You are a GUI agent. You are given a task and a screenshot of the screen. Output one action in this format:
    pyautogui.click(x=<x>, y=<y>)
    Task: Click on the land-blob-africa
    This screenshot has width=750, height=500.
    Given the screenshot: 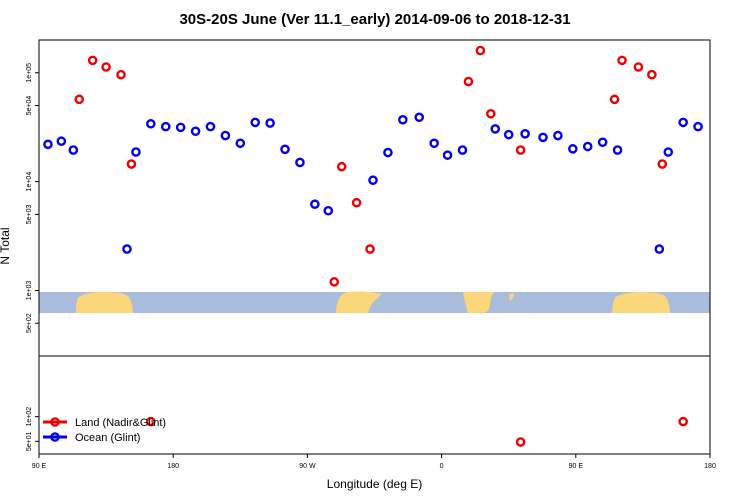 What is the action you would take?
    pyautogui.click(x=478, y=302)
    